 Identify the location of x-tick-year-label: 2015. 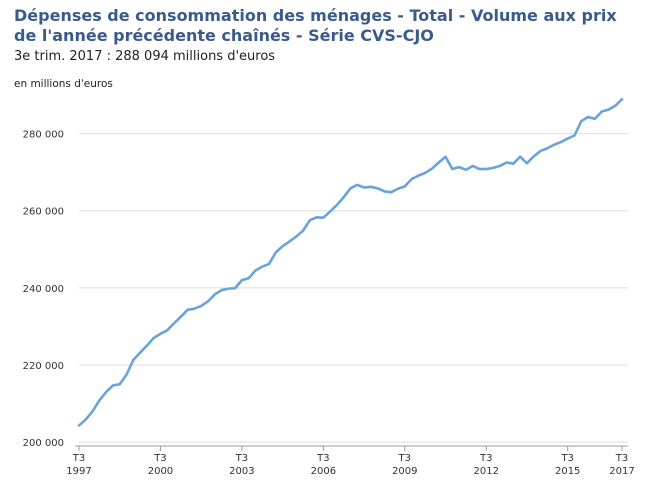
(567, 471).